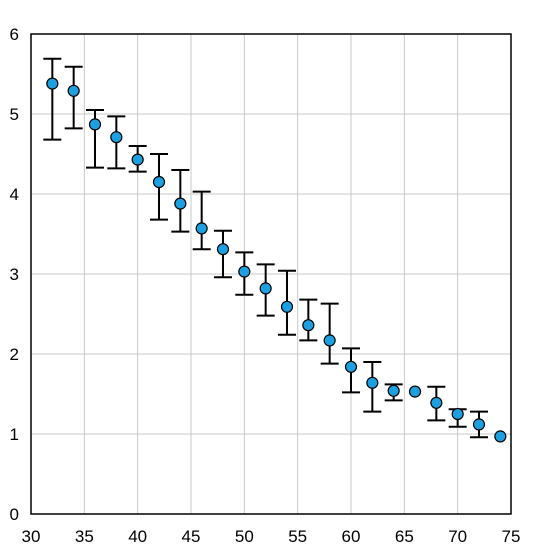  I want to click on y-tick-label: 3, so click(14, 274).